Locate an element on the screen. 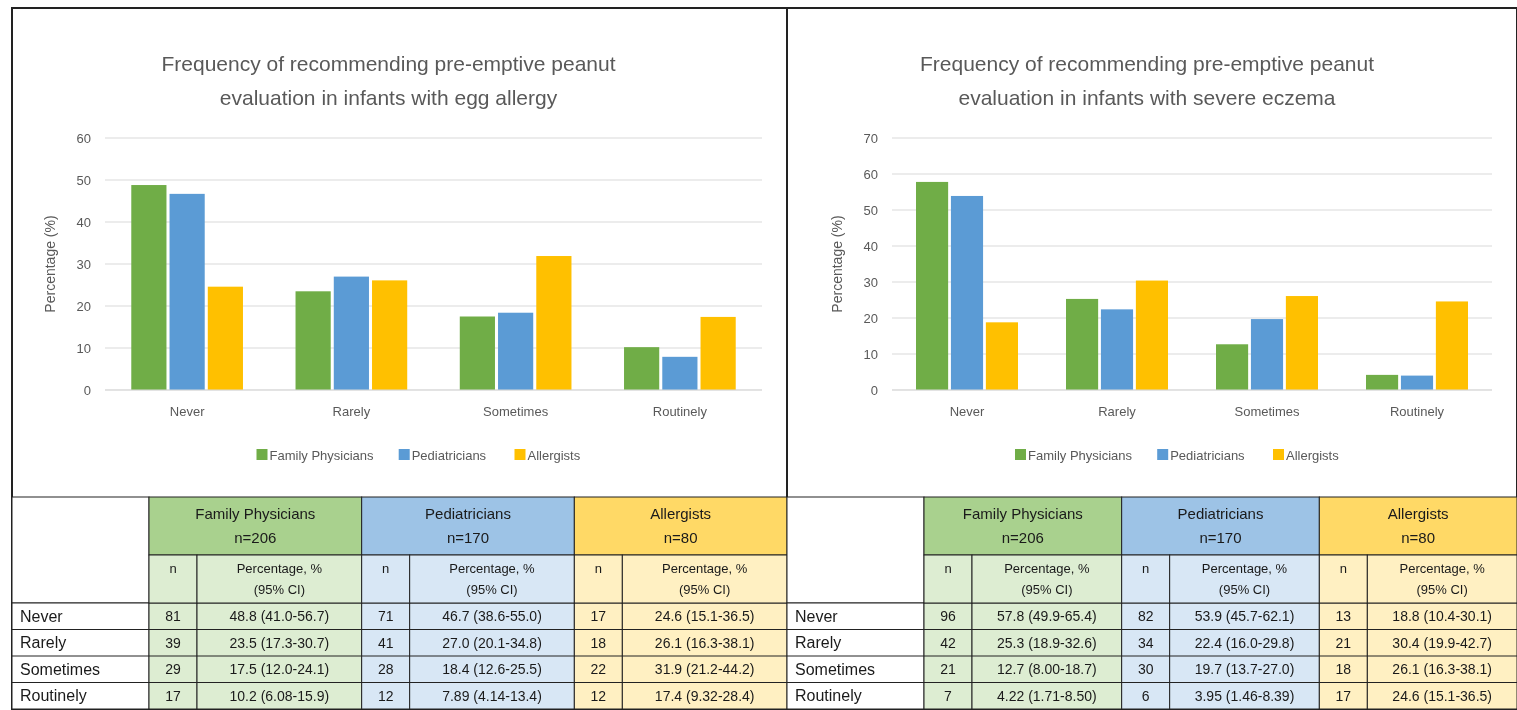 This screenshot has height=710, width=1517. text: 7.89 (4.14-13.4) is located at coordinates (492, 695).